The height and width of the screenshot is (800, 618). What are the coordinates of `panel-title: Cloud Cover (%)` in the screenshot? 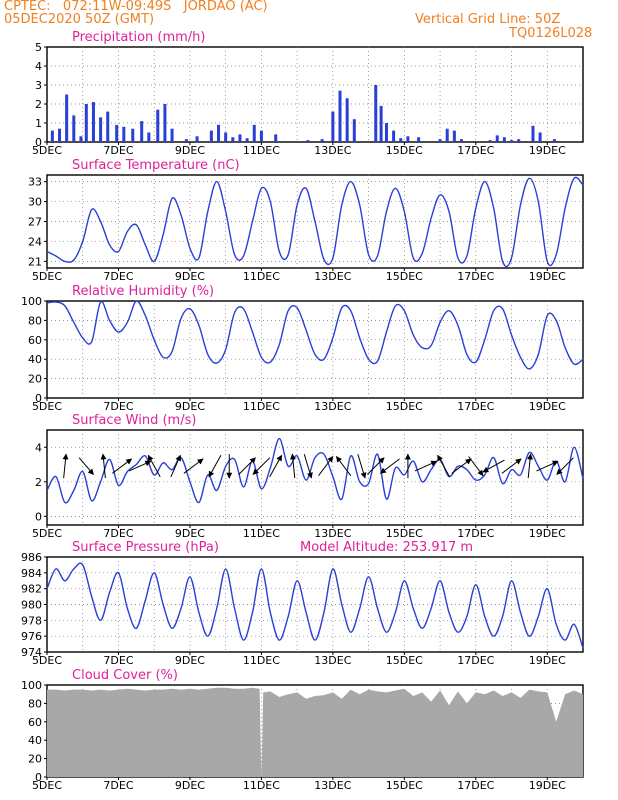 It's located at (125, 675).